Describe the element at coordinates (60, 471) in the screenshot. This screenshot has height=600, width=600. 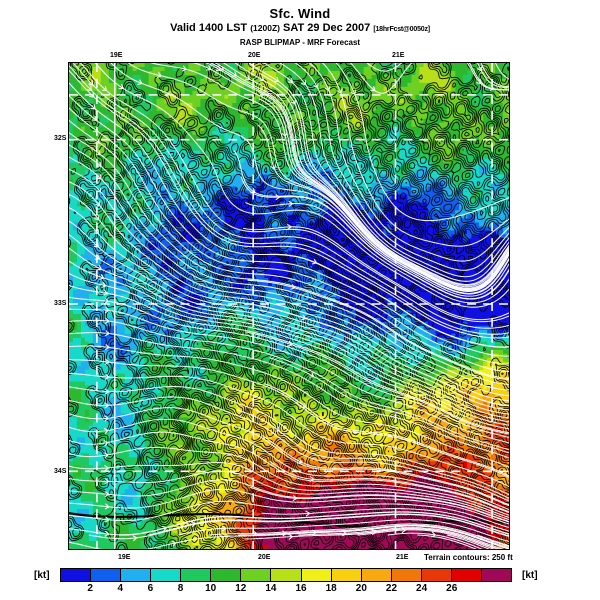
I see `lat-tick-left-34s: 34S` at that location.